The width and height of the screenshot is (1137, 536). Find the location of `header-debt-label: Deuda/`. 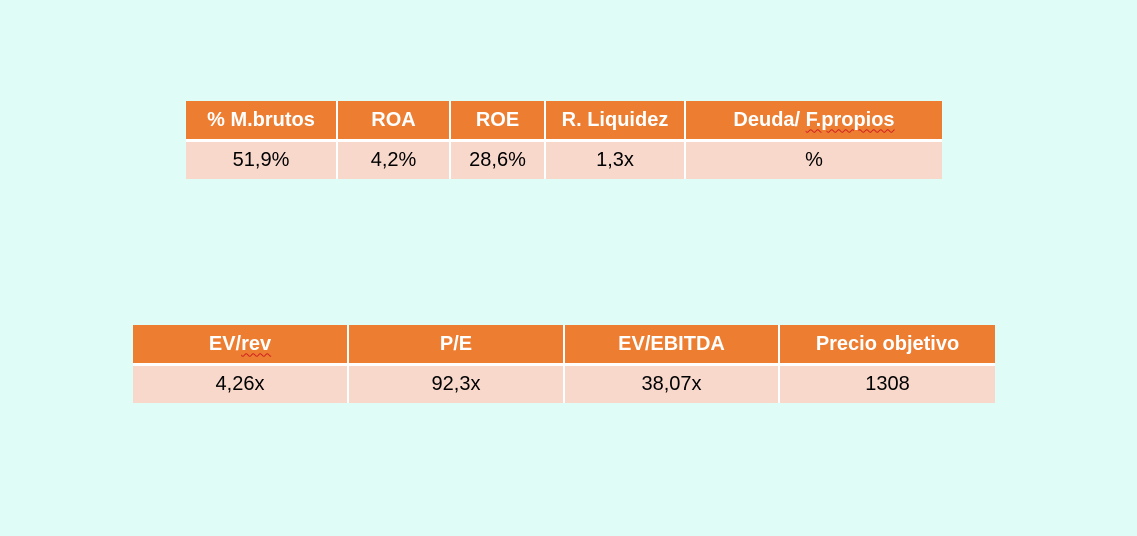

header-debt-label: Deuda/ is located at coordinates (769, 119).